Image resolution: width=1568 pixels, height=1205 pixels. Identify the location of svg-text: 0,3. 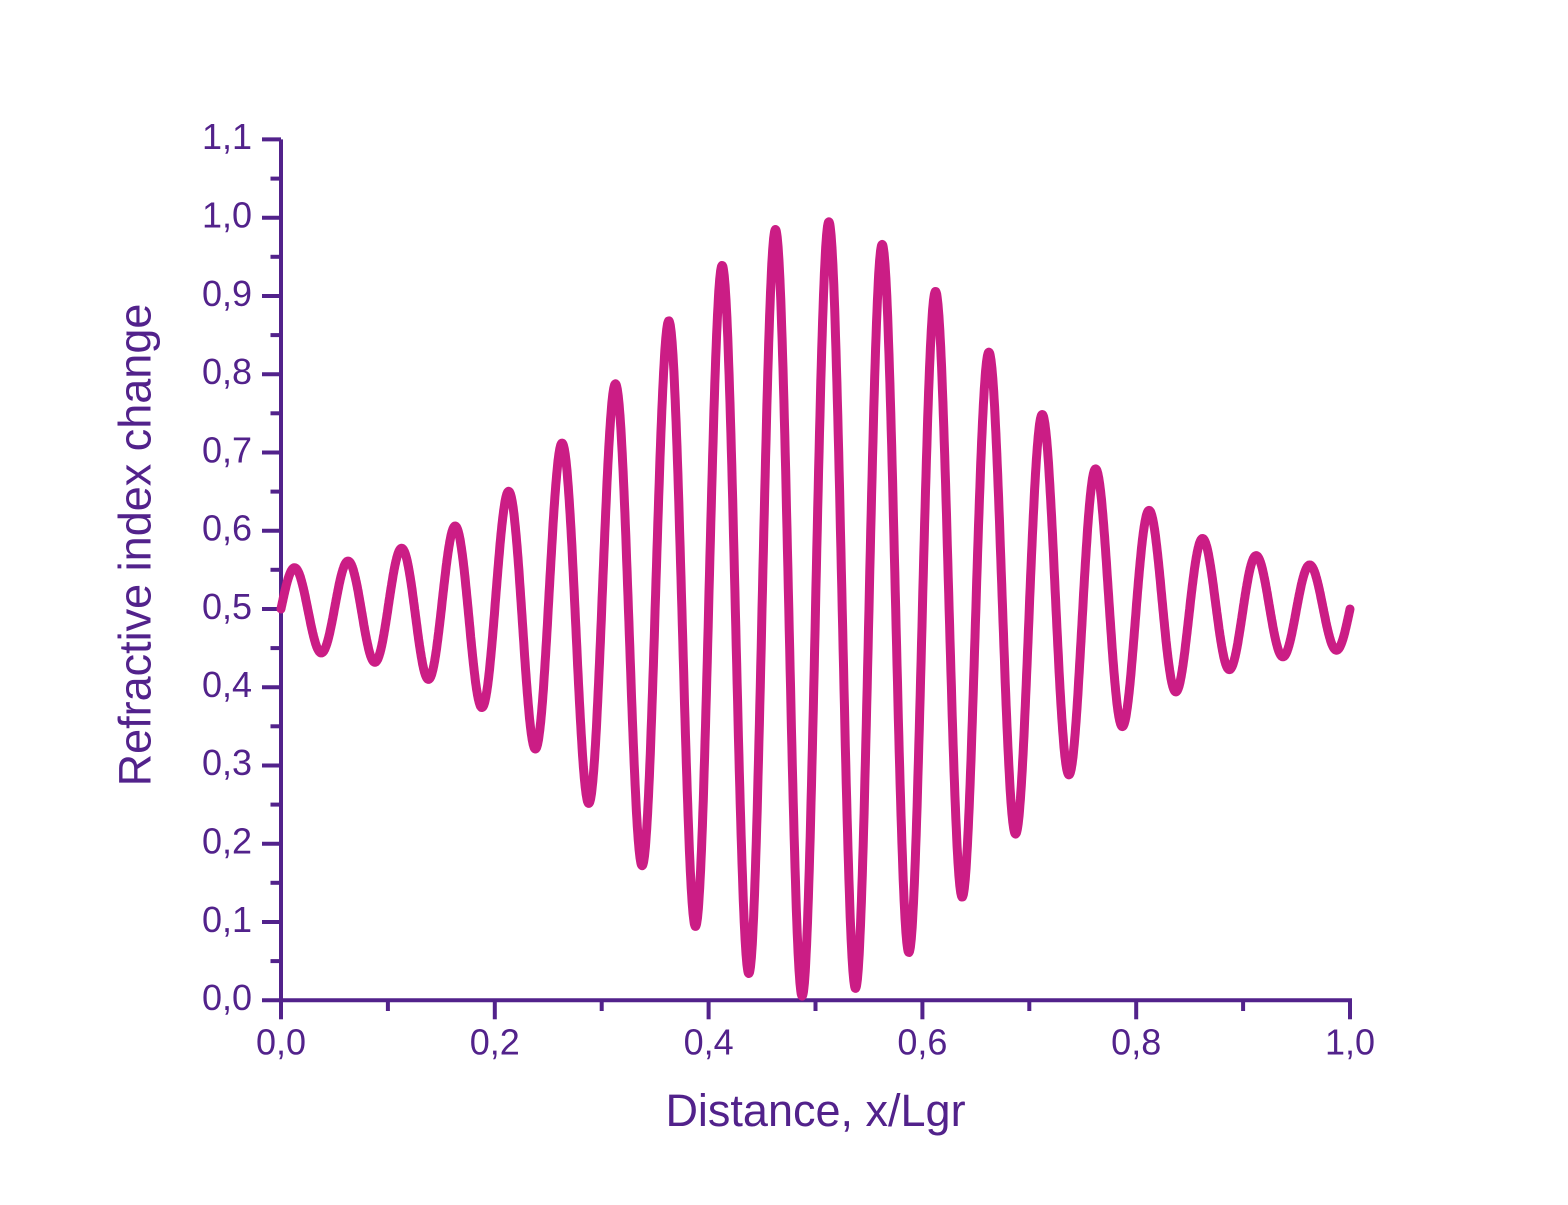
(227, 762).